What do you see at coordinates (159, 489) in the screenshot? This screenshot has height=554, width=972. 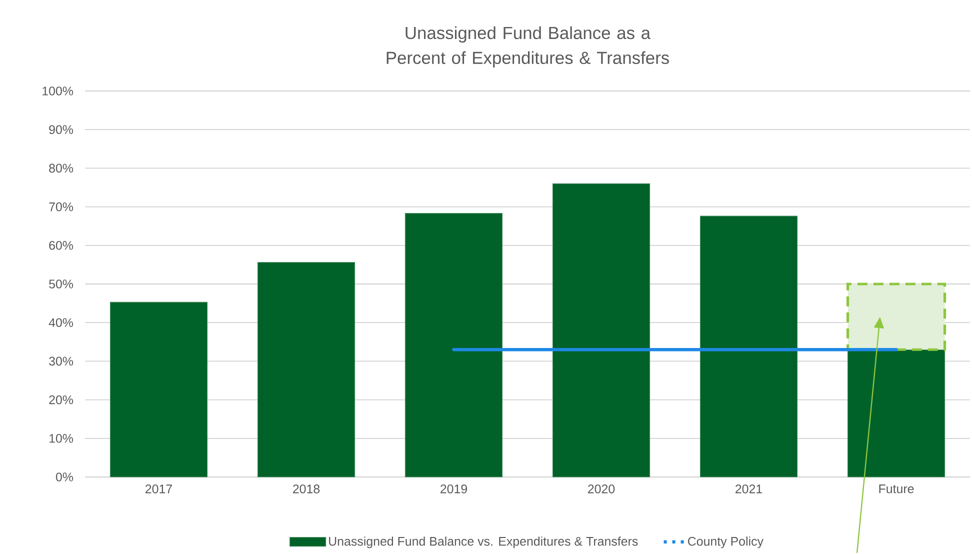 I see `x-tick-label: 2017` at bounding box center [159, 489].